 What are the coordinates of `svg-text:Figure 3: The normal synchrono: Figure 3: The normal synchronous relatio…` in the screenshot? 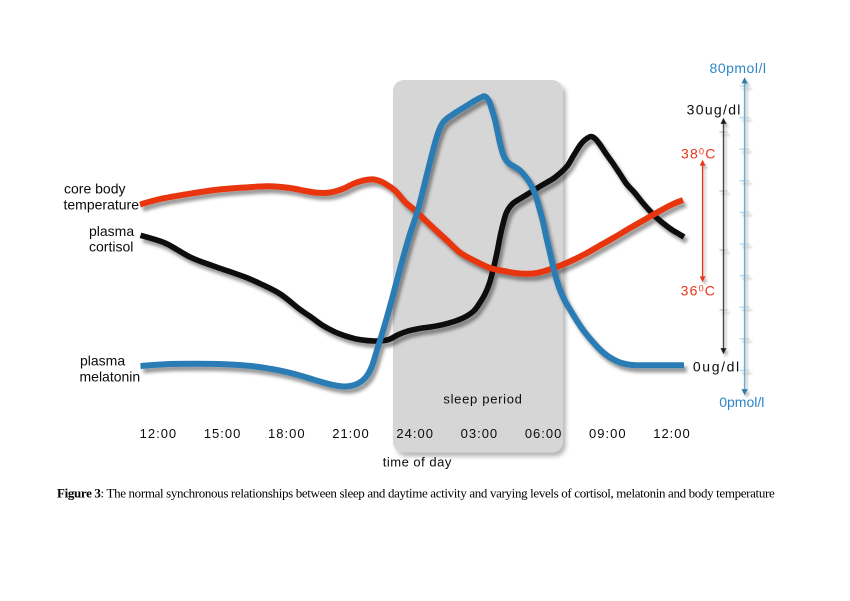 It's located at (416, 493).